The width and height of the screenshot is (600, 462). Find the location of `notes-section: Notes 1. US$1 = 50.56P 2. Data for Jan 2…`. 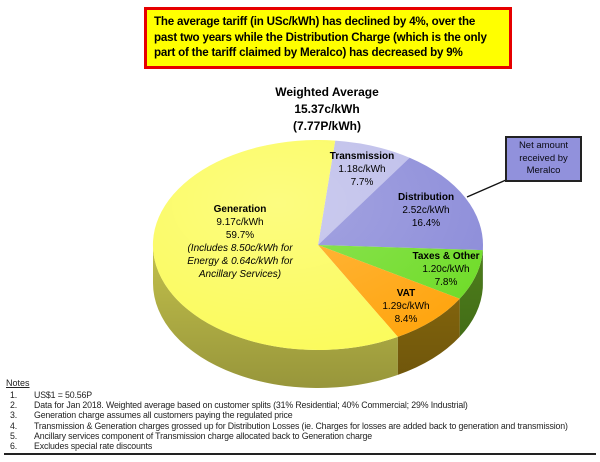

notes-section: Notes 1. US$1 = 50.56P 2. Data for Jan 2… is located at coordinates (287, 414).